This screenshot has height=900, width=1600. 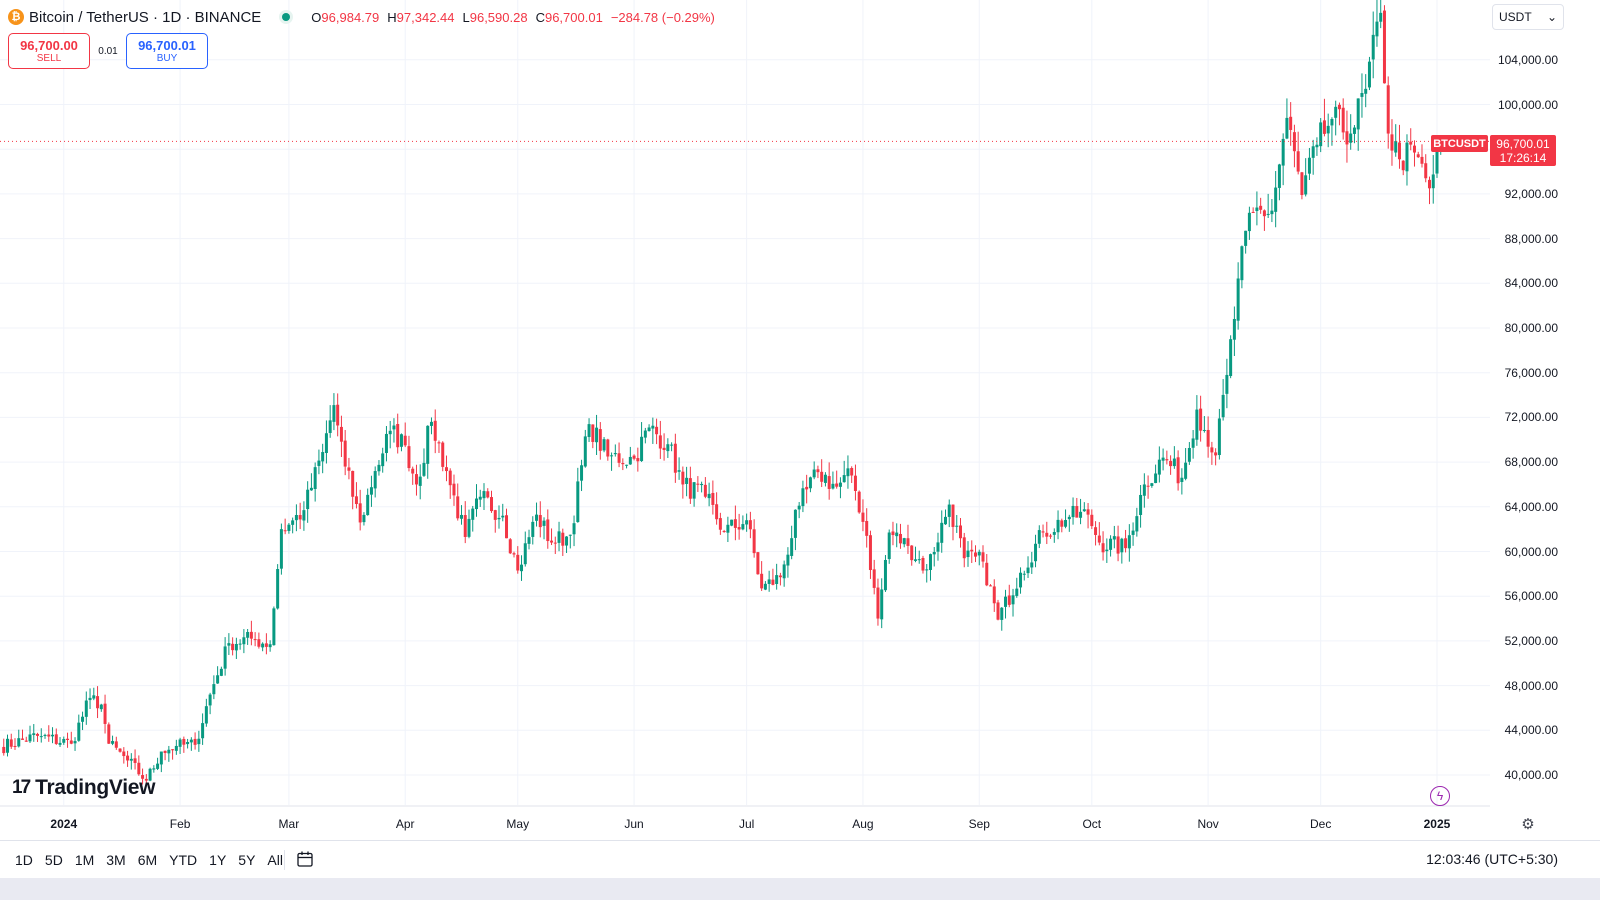 What do you see at coordinates (1528, 17) in the screenshot?
I see `currency-select: USDT ⌄` at bounding box center [1528, 17].